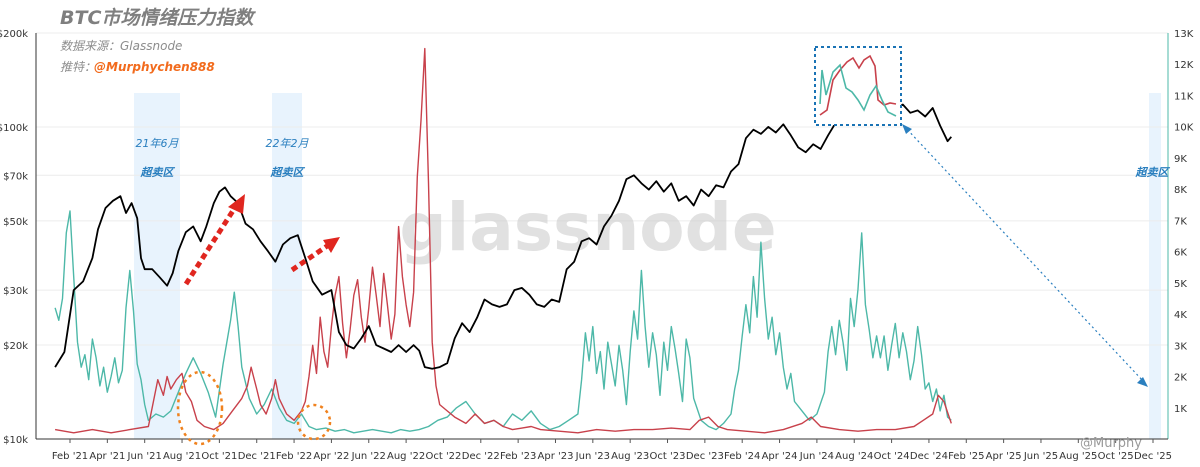 This screenshot has width=1200, height=467. What do you see at coordinates (1111, 443) in the screenshot?
I see `credit: @Murphy` at bounding box center [1111, 443].